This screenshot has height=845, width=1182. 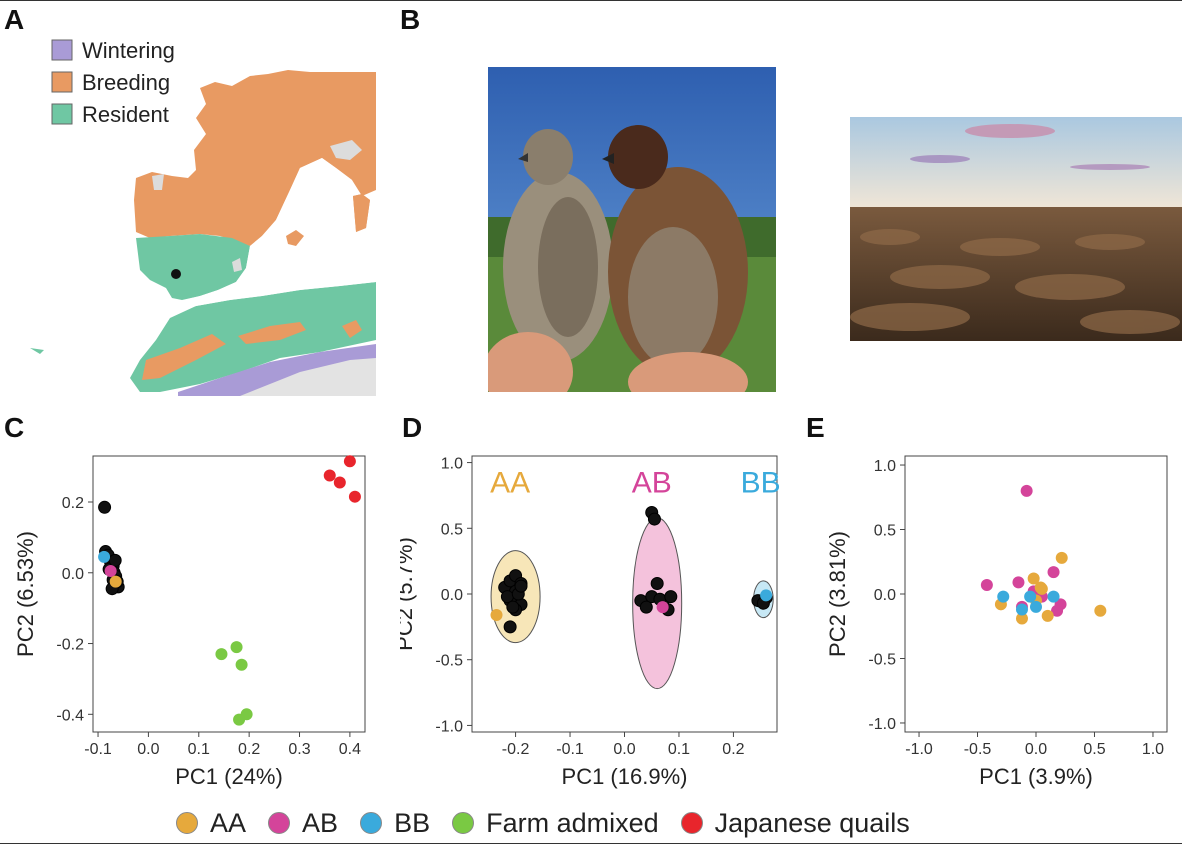 What do you see at coordinates (128, 50) in the screenshot?
I see `legend-wintering: Wintering` at bounding box center [128, 50].